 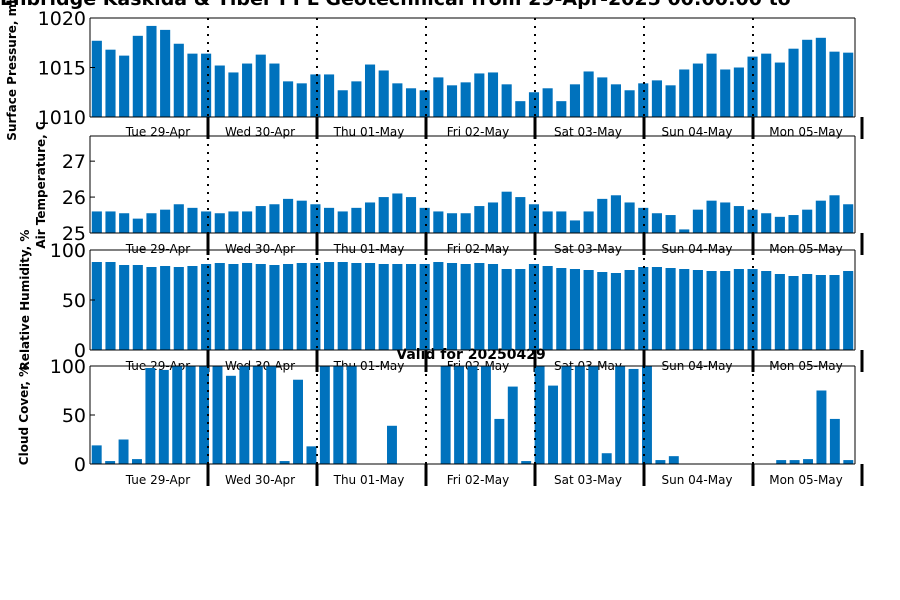 What do you see at coordinates (80, 351) in the screenshot?
I see `y-tick-label: 0` at bounding box center [80, 351].